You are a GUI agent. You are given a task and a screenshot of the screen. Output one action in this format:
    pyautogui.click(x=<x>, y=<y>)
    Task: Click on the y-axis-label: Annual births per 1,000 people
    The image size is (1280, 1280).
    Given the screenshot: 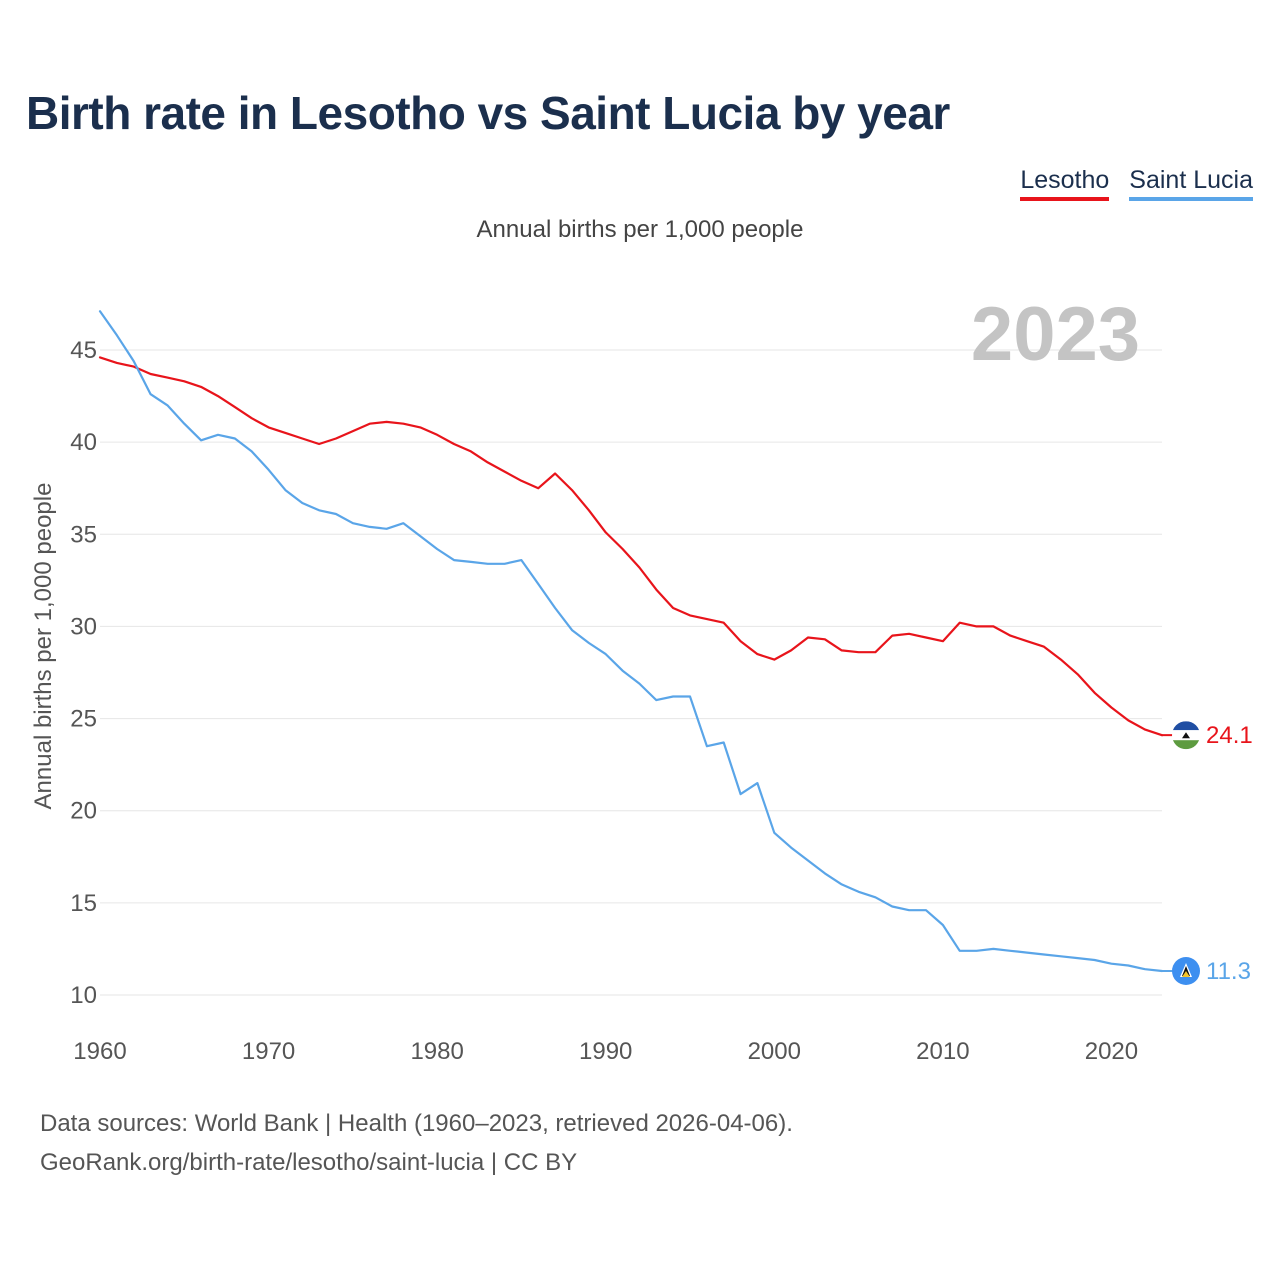 What is the action you would take?
    pyautogui.click(x=43, y=646)
    